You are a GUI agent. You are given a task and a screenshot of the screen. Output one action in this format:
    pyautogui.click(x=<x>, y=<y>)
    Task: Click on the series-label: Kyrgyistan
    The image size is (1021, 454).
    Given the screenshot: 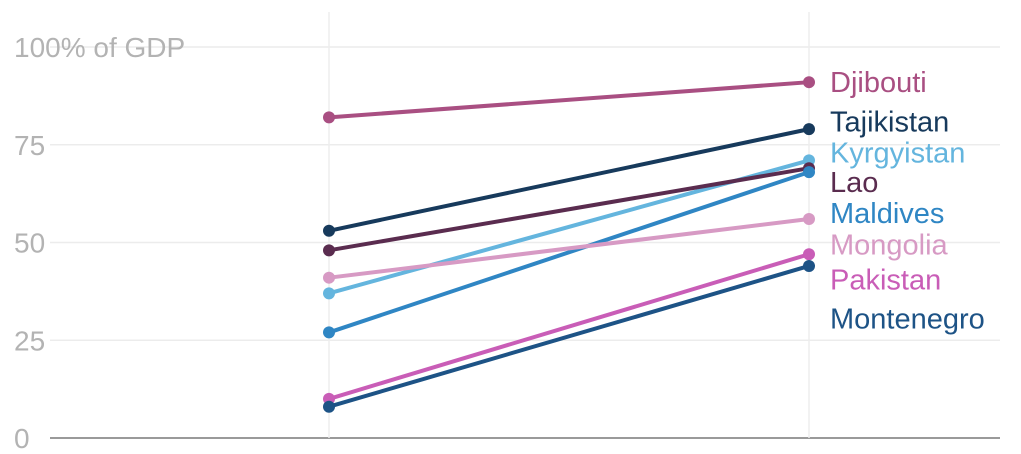 What is the action you would take?
    pyautogui.click(x=897, y=154)
    